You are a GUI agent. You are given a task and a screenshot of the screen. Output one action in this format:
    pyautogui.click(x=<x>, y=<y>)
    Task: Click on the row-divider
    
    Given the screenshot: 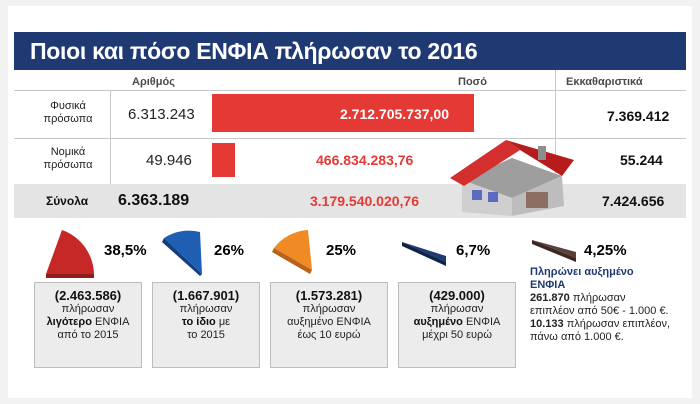 What is the action you would take?
    pyautogui.click(x=350, y=138)
    